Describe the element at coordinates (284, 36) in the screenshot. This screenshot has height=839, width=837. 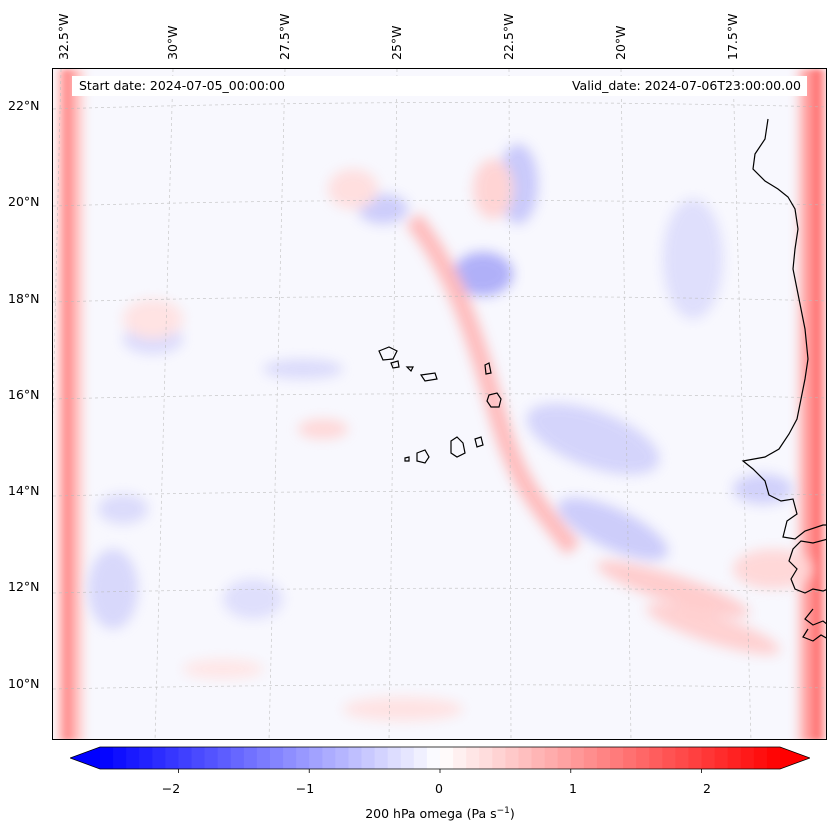
I see `lon-label-27-5w: 27.5°W` at that location.